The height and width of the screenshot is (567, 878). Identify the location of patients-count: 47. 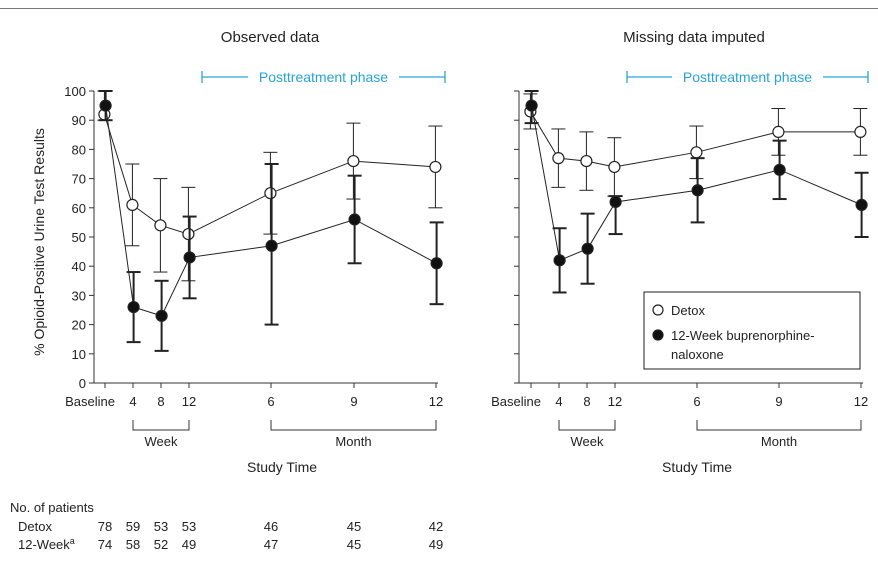
(271, 544).